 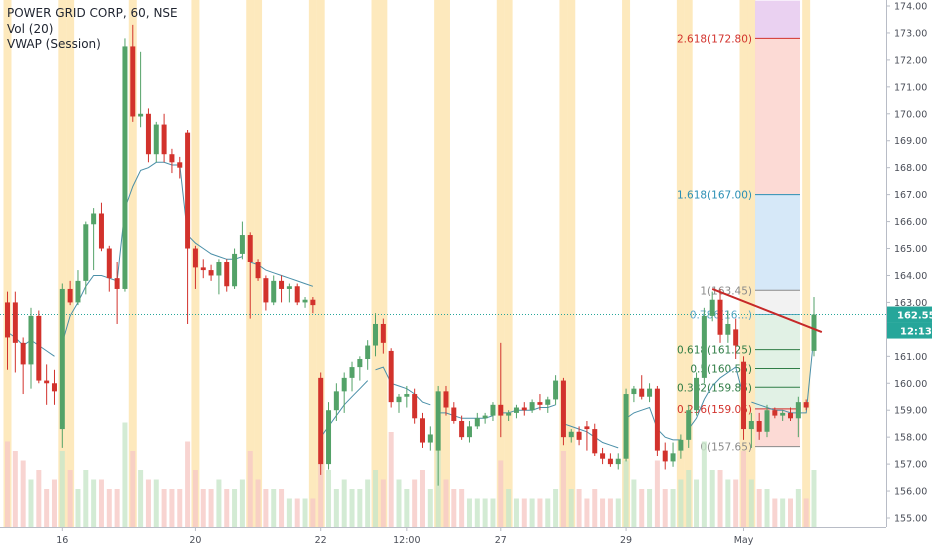 I want to click on price-tick-label: 168.00, so click(x=910, y=168).